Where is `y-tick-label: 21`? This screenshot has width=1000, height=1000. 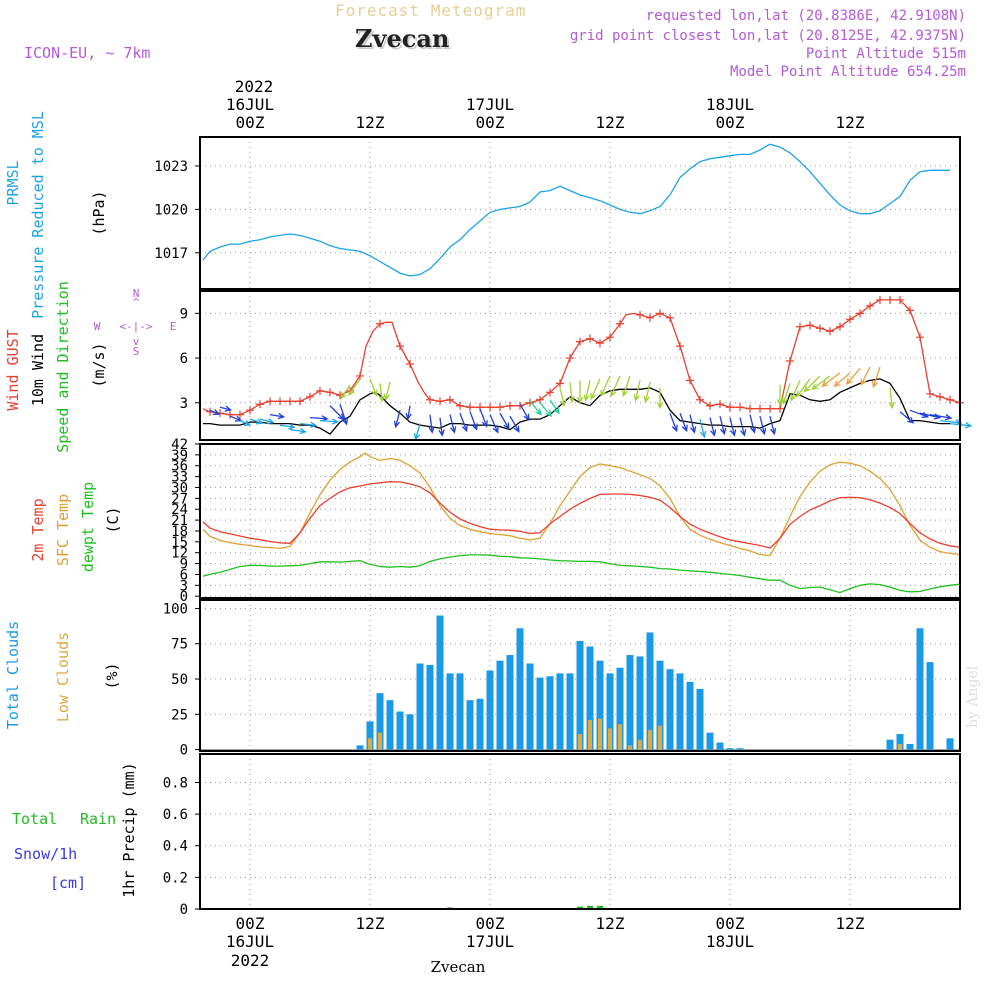
y-tick-label: 21 is located at coordinates (179, 521).